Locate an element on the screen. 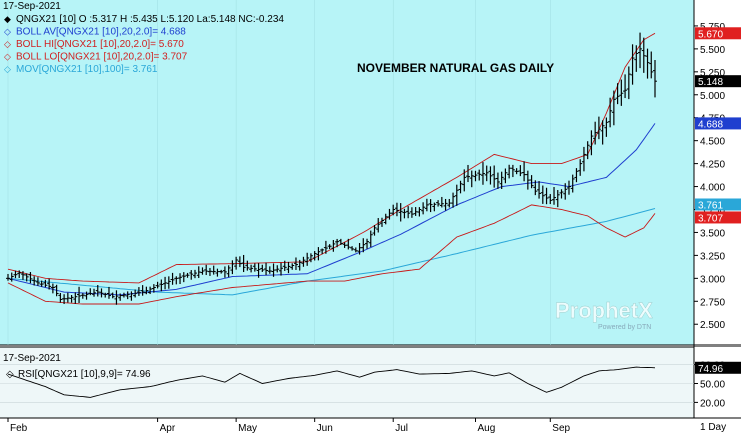 The image size is (741, 435). price-tick-label: 5.000 is located at coordinates (712, 96).